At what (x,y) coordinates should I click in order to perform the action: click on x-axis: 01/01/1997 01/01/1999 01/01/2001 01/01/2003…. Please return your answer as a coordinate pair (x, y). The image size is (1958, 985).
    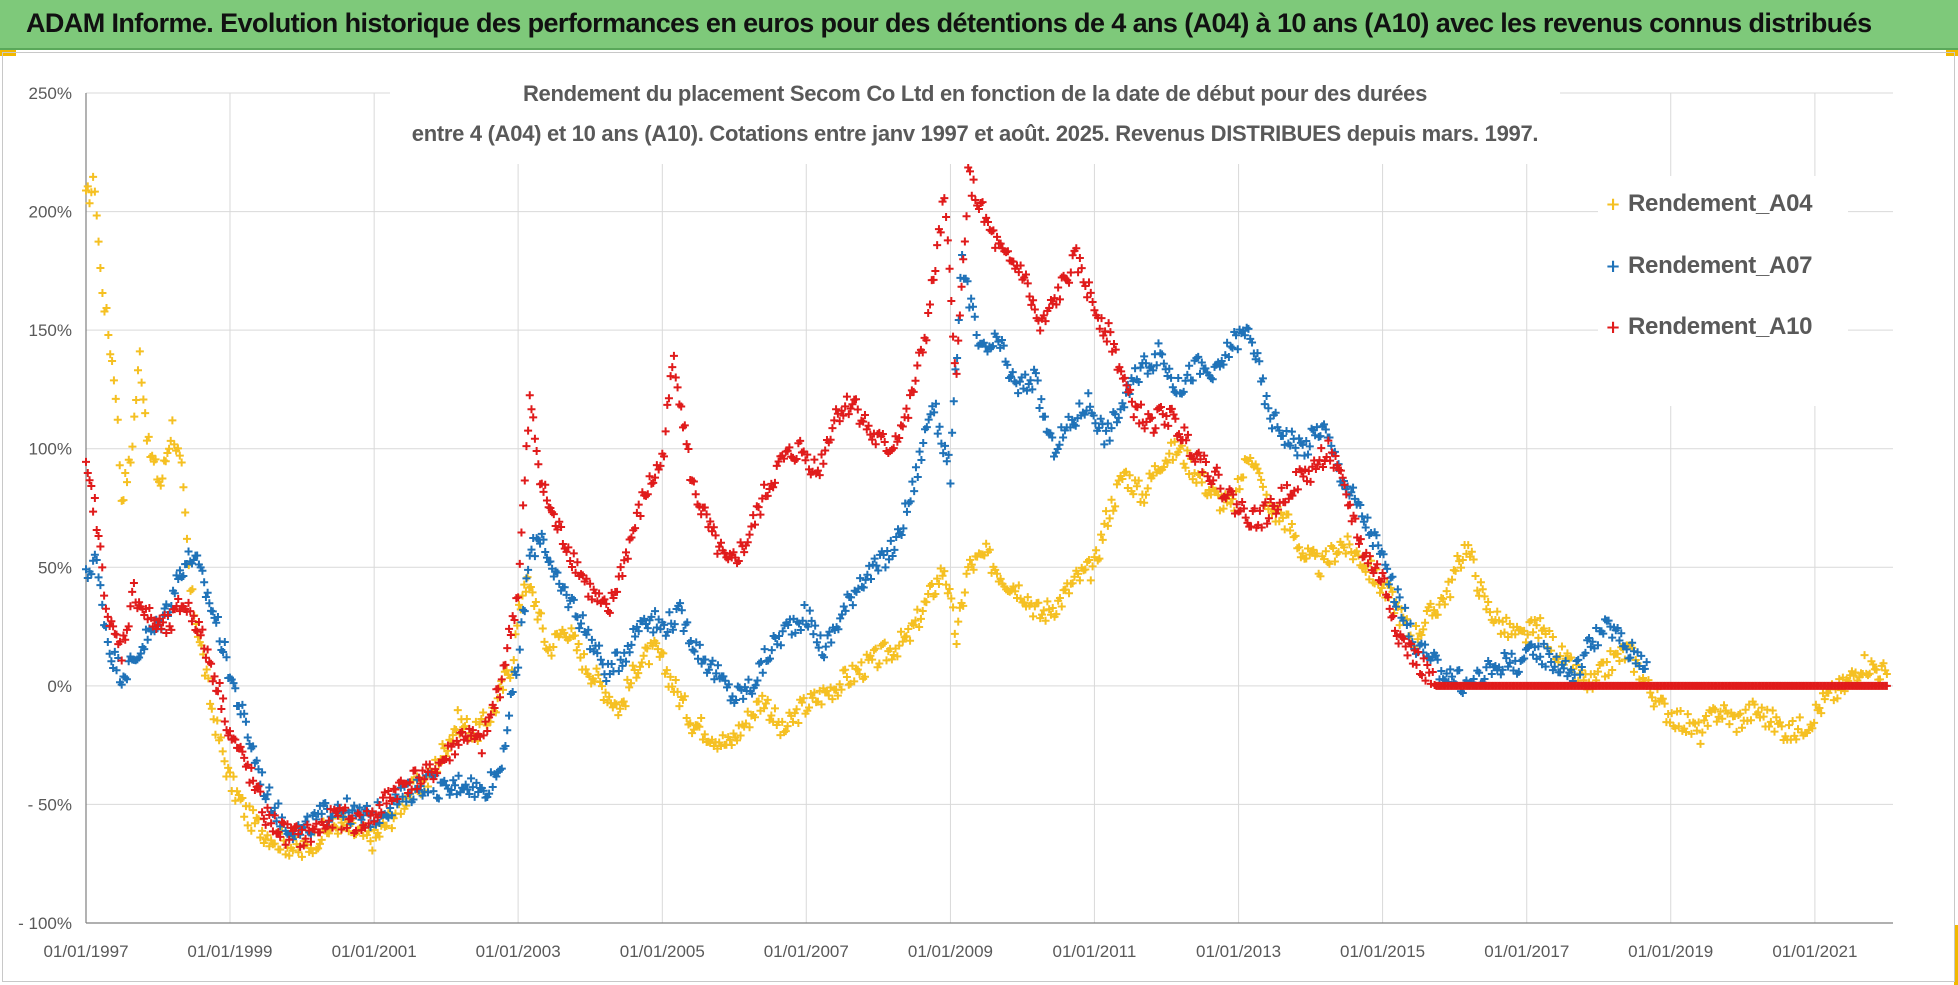
    Looking at the image, I should click on (968, 941).